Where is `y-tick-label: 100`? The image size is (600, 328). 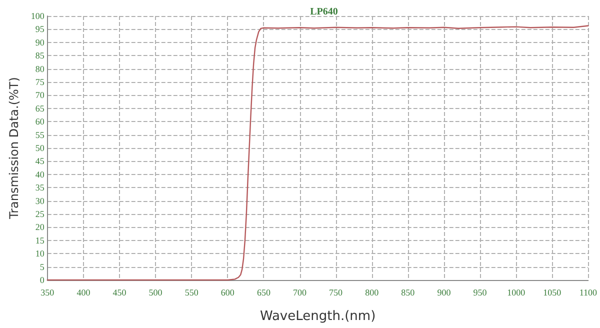
y-tick-label: 100 is located at coordinates (37, 16).